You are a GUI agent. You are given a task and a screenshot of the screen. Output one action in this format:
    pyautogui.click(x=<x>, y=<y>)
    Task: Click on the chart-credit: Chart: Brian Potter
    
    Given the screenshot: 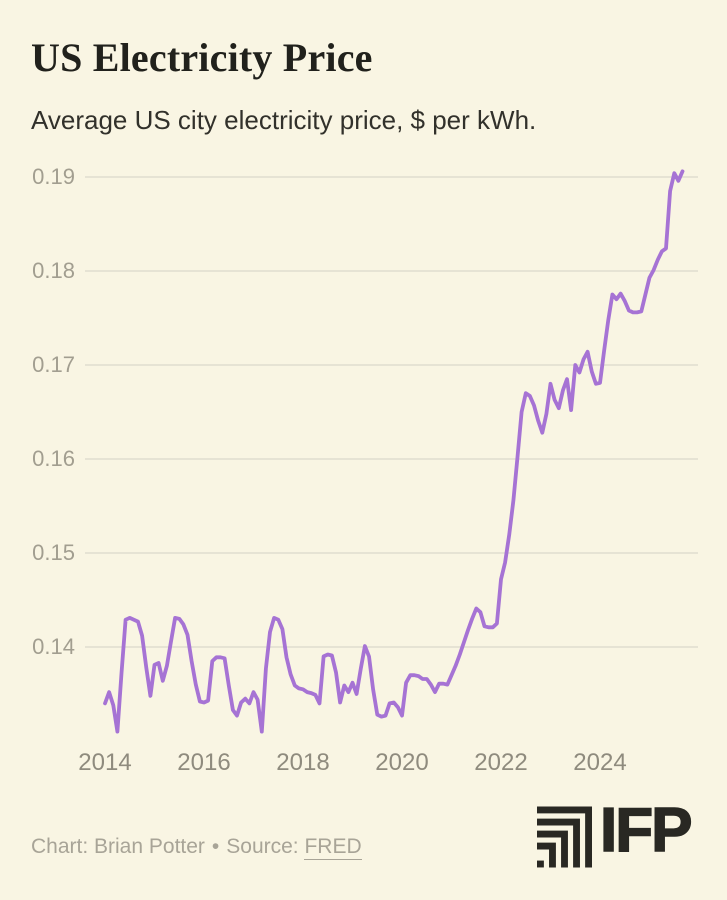 What is the action you would take?
    pyautogui.click(x=118, y=846)
    